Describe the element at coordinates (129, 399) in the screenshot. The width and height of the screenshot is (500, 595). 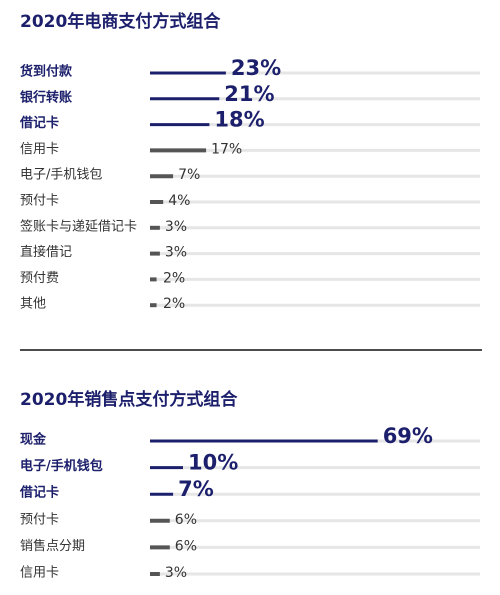
I see `chart-title: 2020年销售点支付方式组合` at that location.